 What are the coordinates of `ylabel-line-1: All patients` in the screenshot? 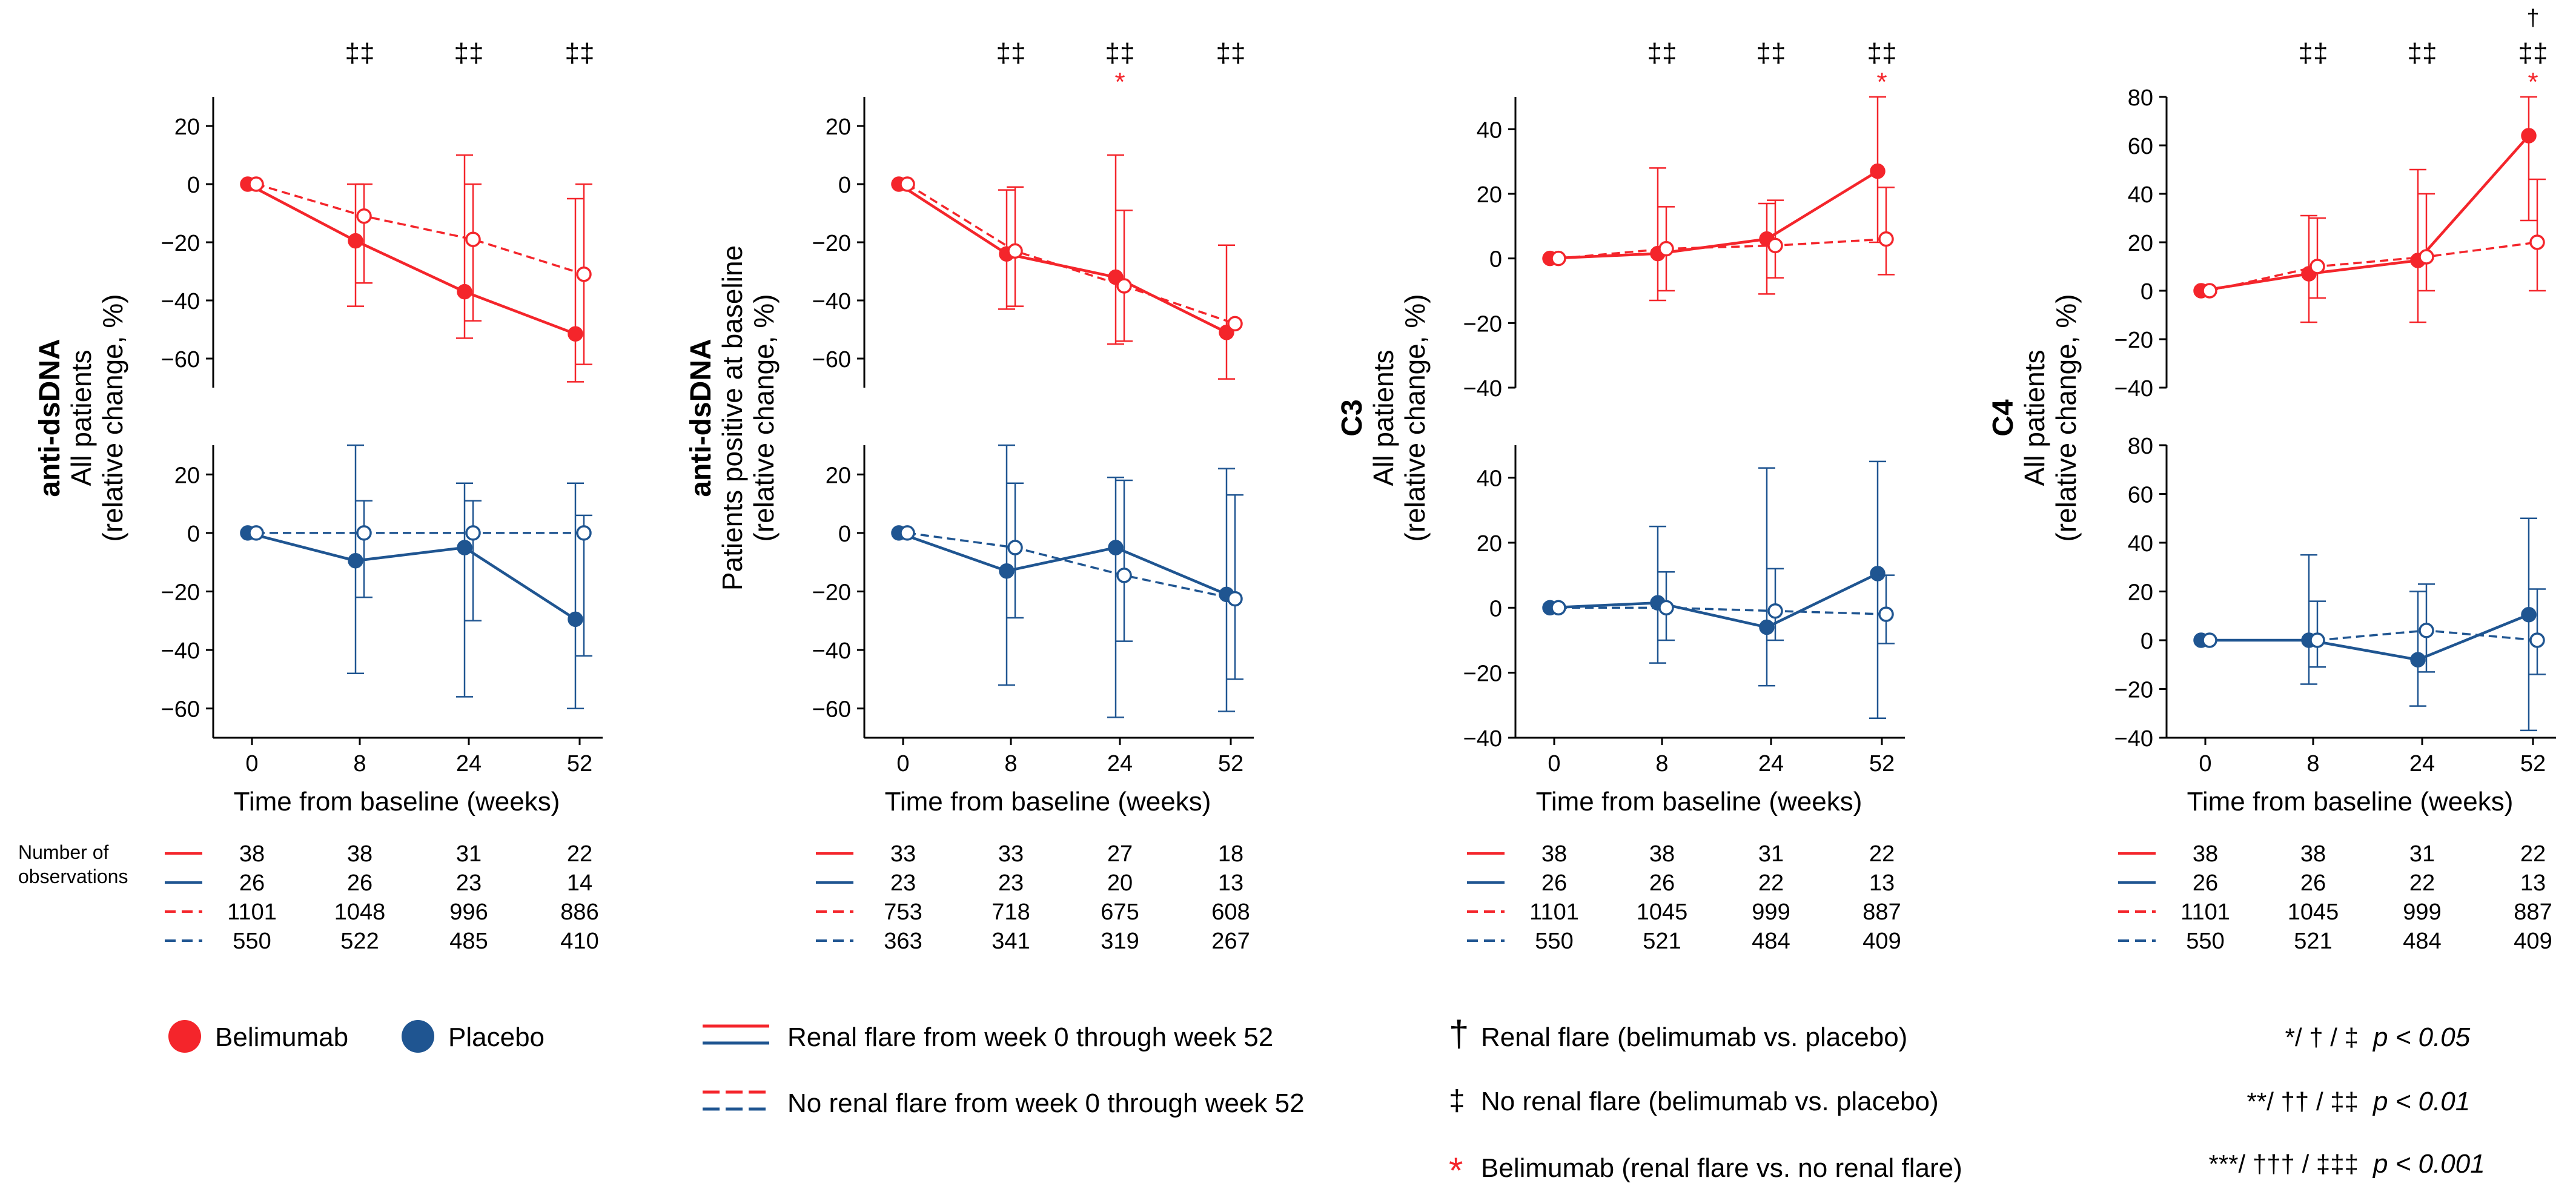 It's located at (1383, 417).